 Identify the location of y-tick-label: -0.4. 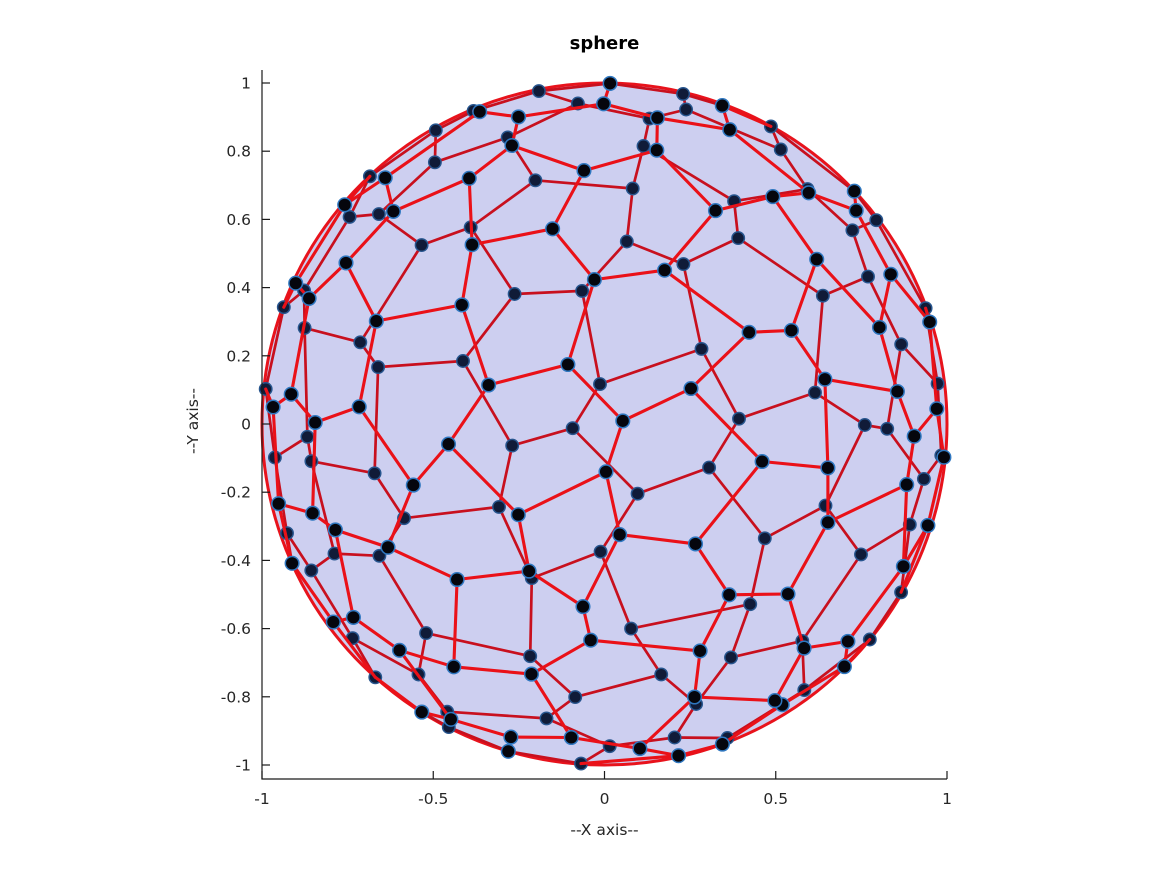
(236, 561).